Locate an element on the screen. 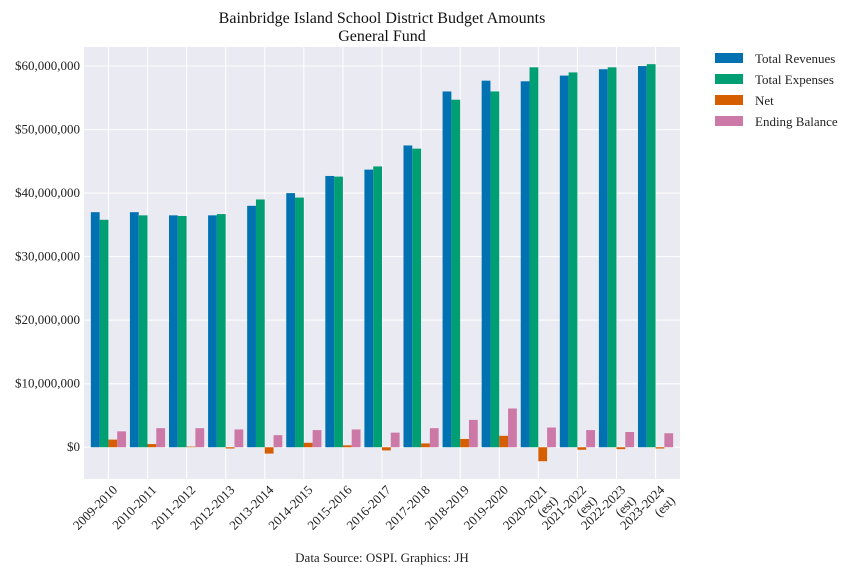 The height and width of the screenshot is (576, 864). legend-label: Total Revenues is located at coordinates (795, 58).